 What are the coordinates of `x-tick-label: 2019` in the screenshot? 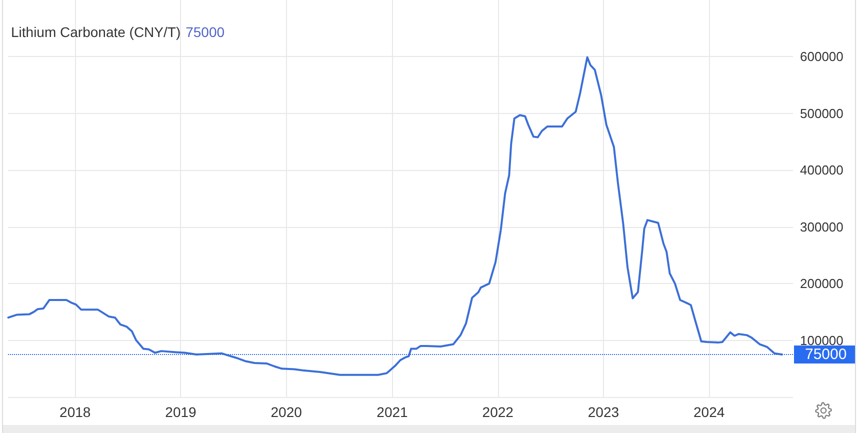 It's located at (181, 412).